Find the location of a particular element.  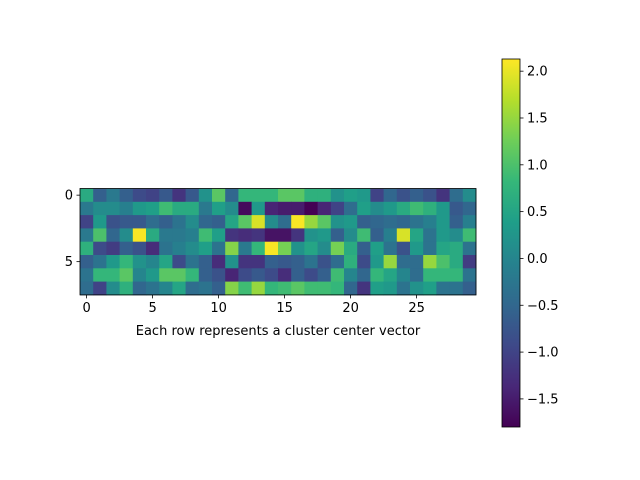

colorbar is located at coordinates (511, 243).